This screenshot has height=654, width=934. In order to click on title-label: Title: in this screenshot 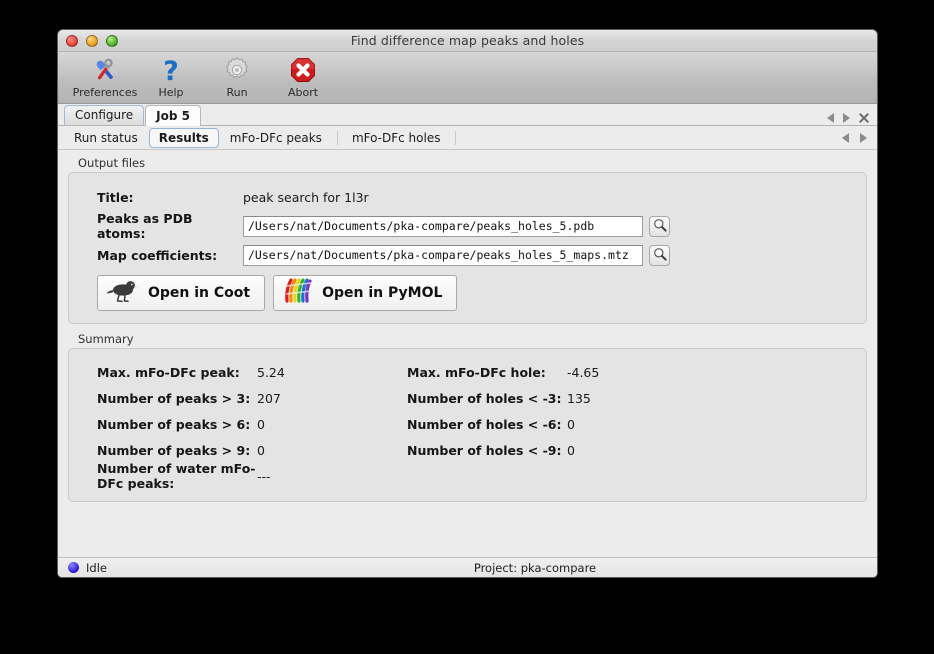, I will do `click(115, 197)`.